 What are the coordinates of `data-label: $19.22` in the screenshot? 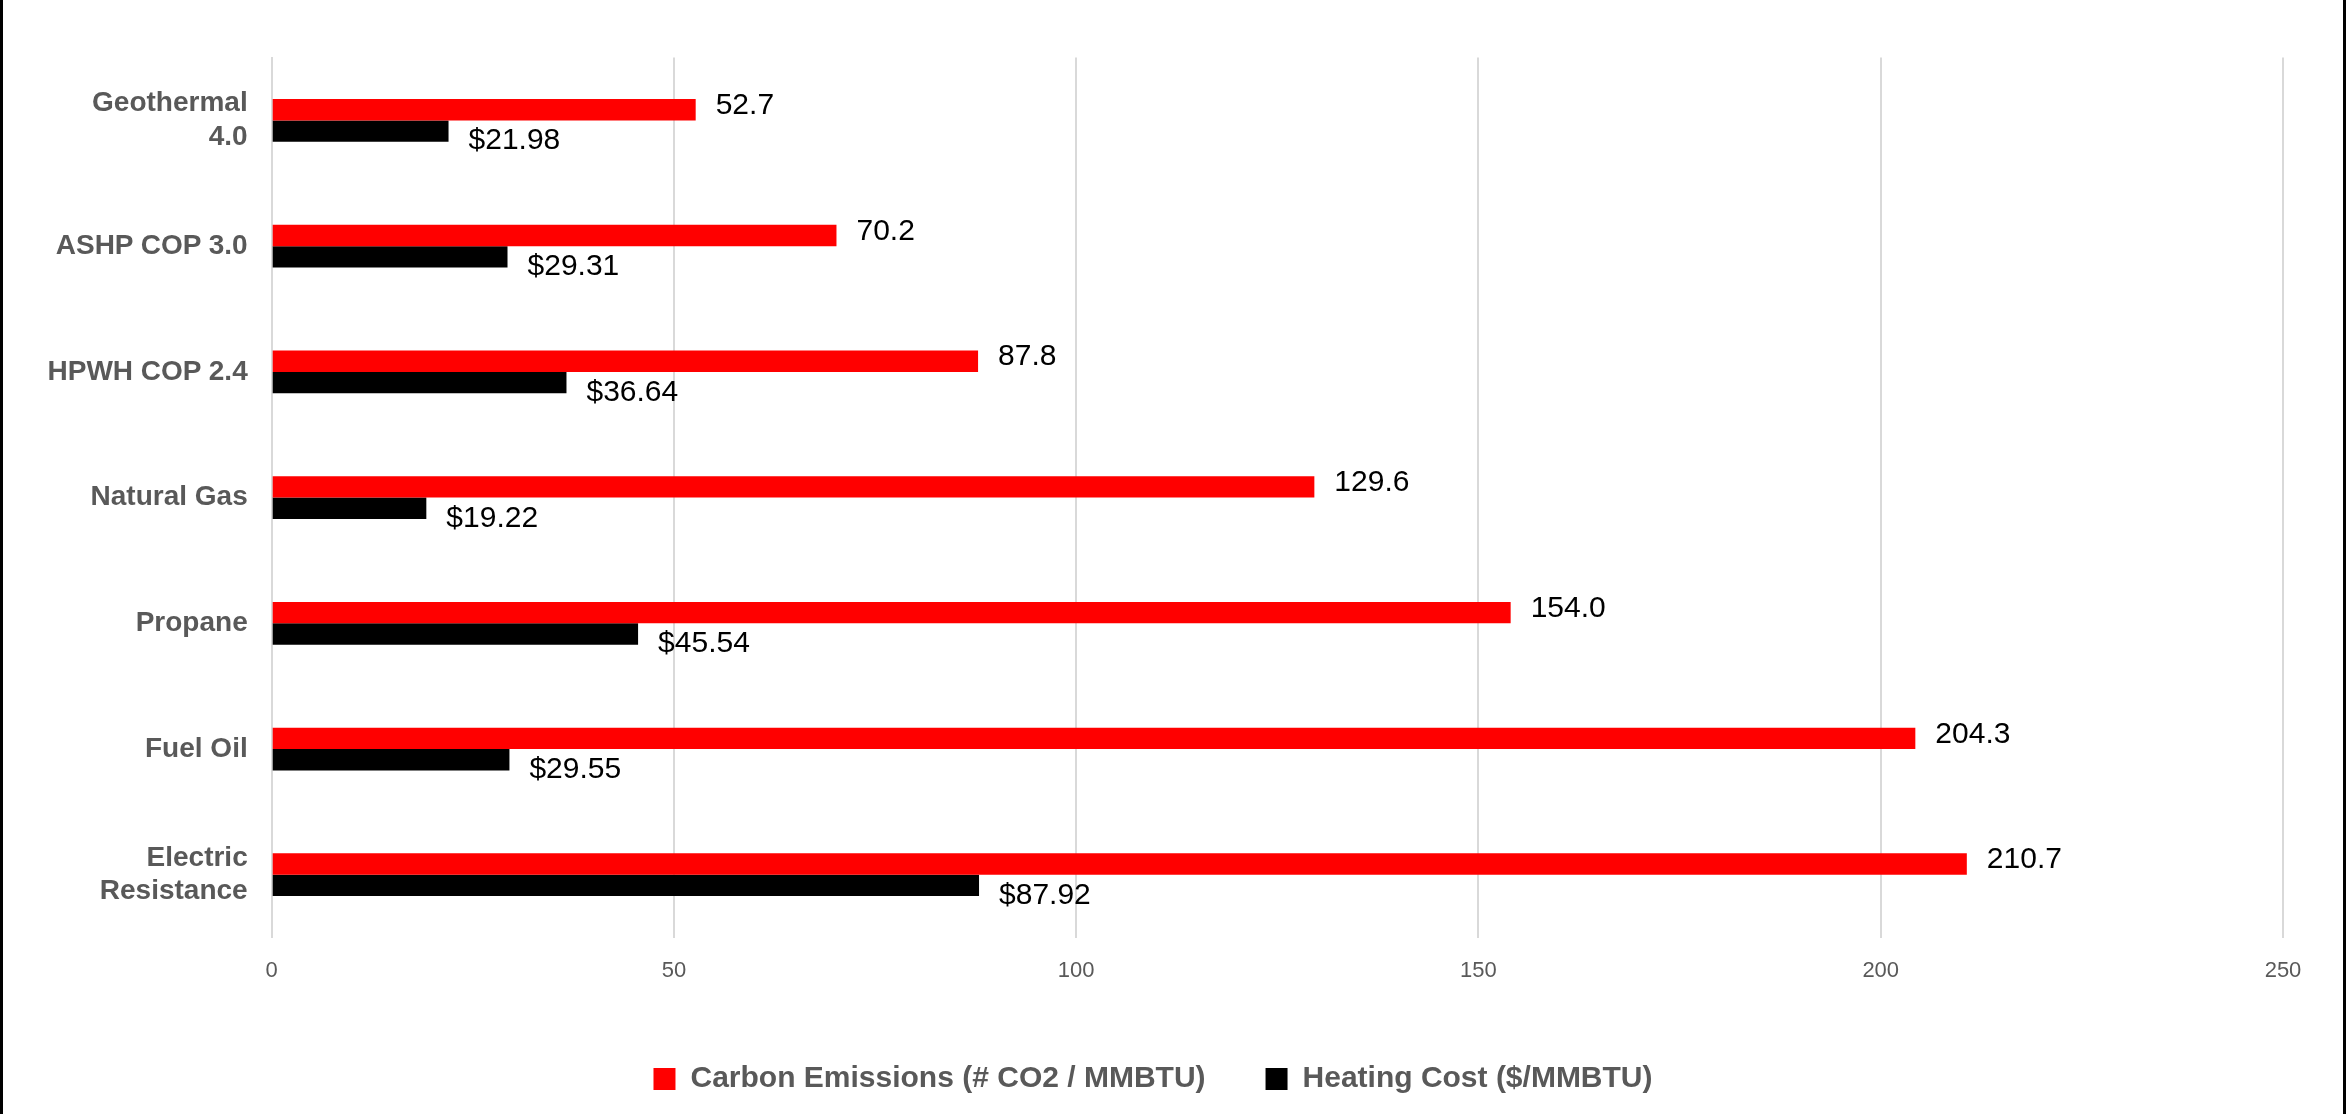 It's located at (492, 516).